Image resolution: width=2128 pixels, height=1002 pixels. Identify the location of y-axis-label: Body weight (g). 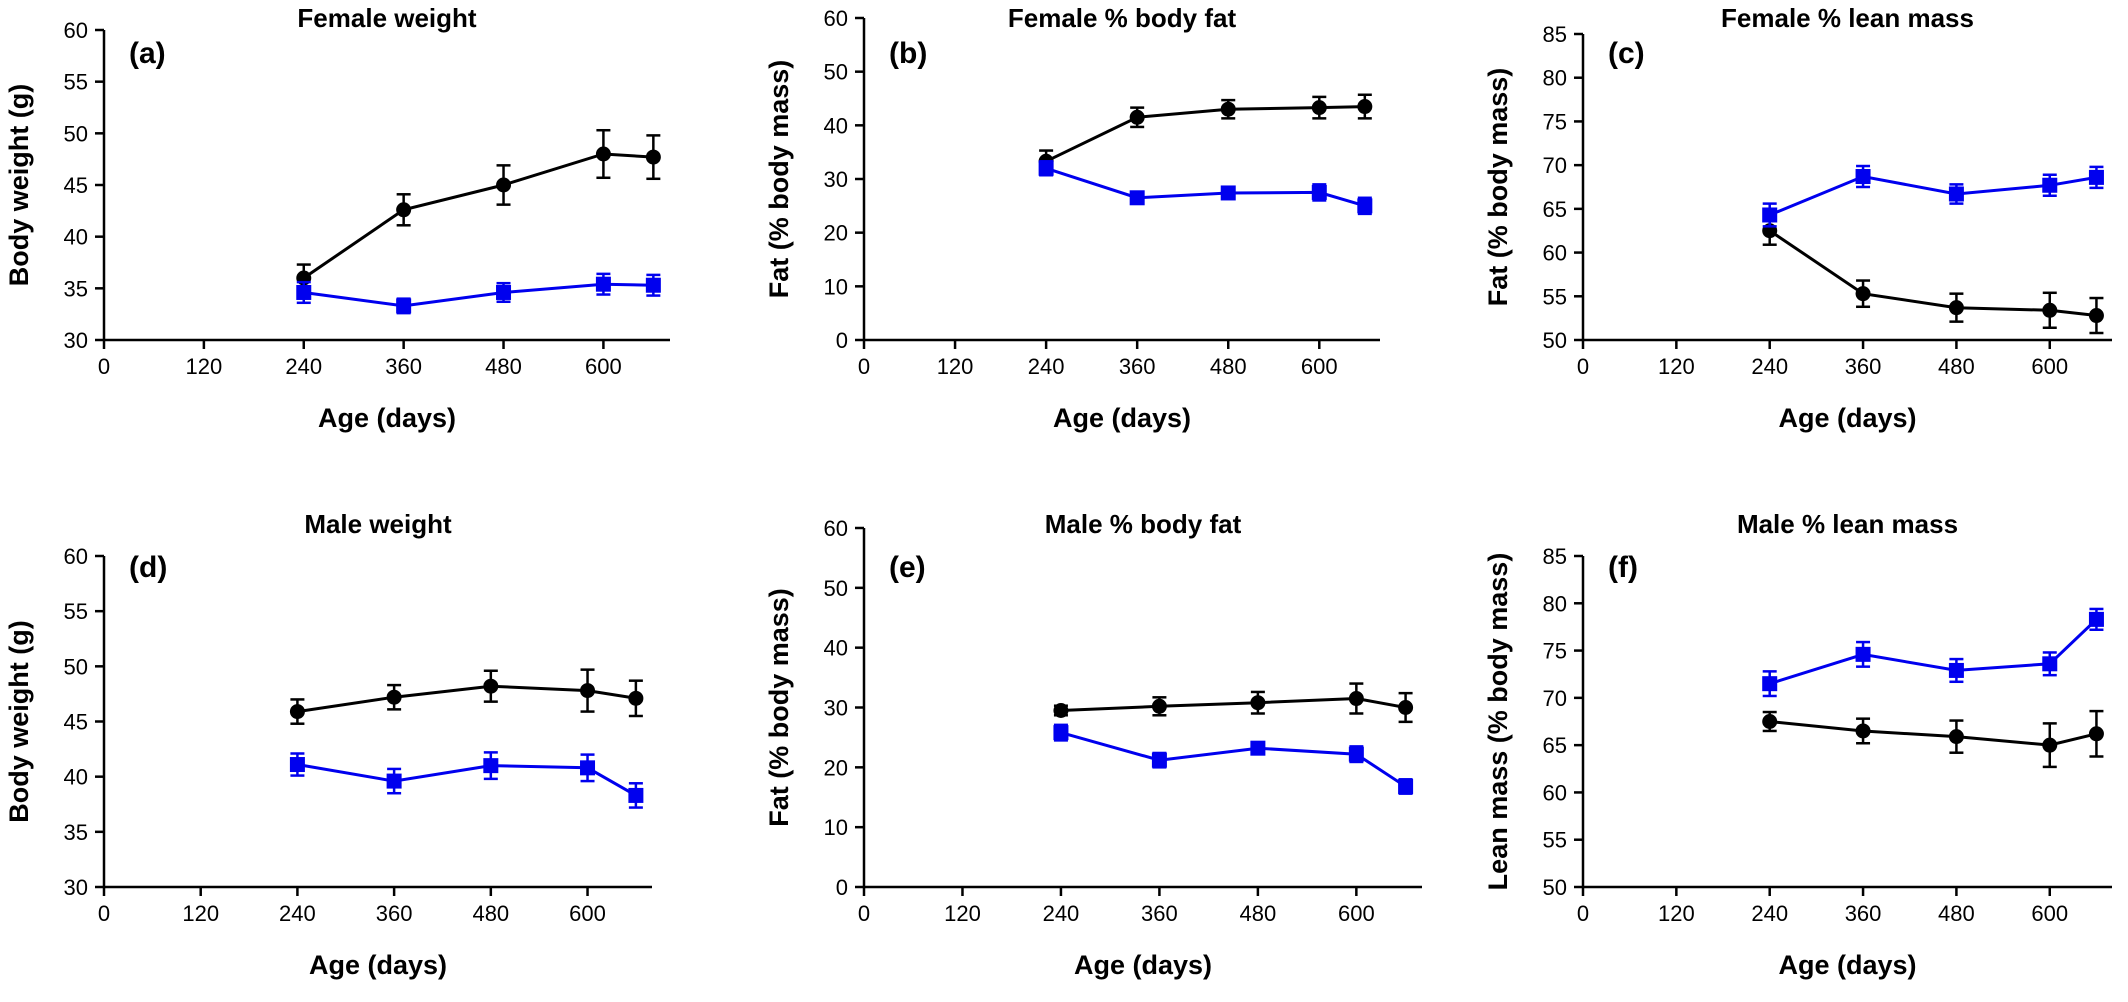
(19, 721).